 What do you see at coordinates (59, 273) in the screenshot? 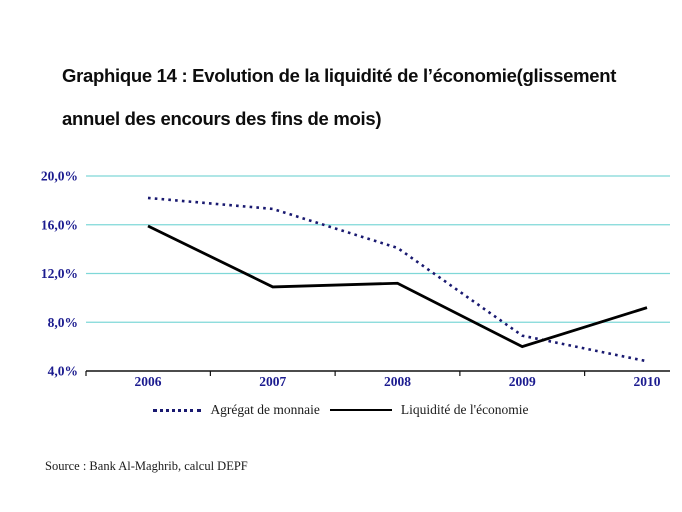
I see `y-axis-tick-label: 12,0%` at bounding box center [59, 273].